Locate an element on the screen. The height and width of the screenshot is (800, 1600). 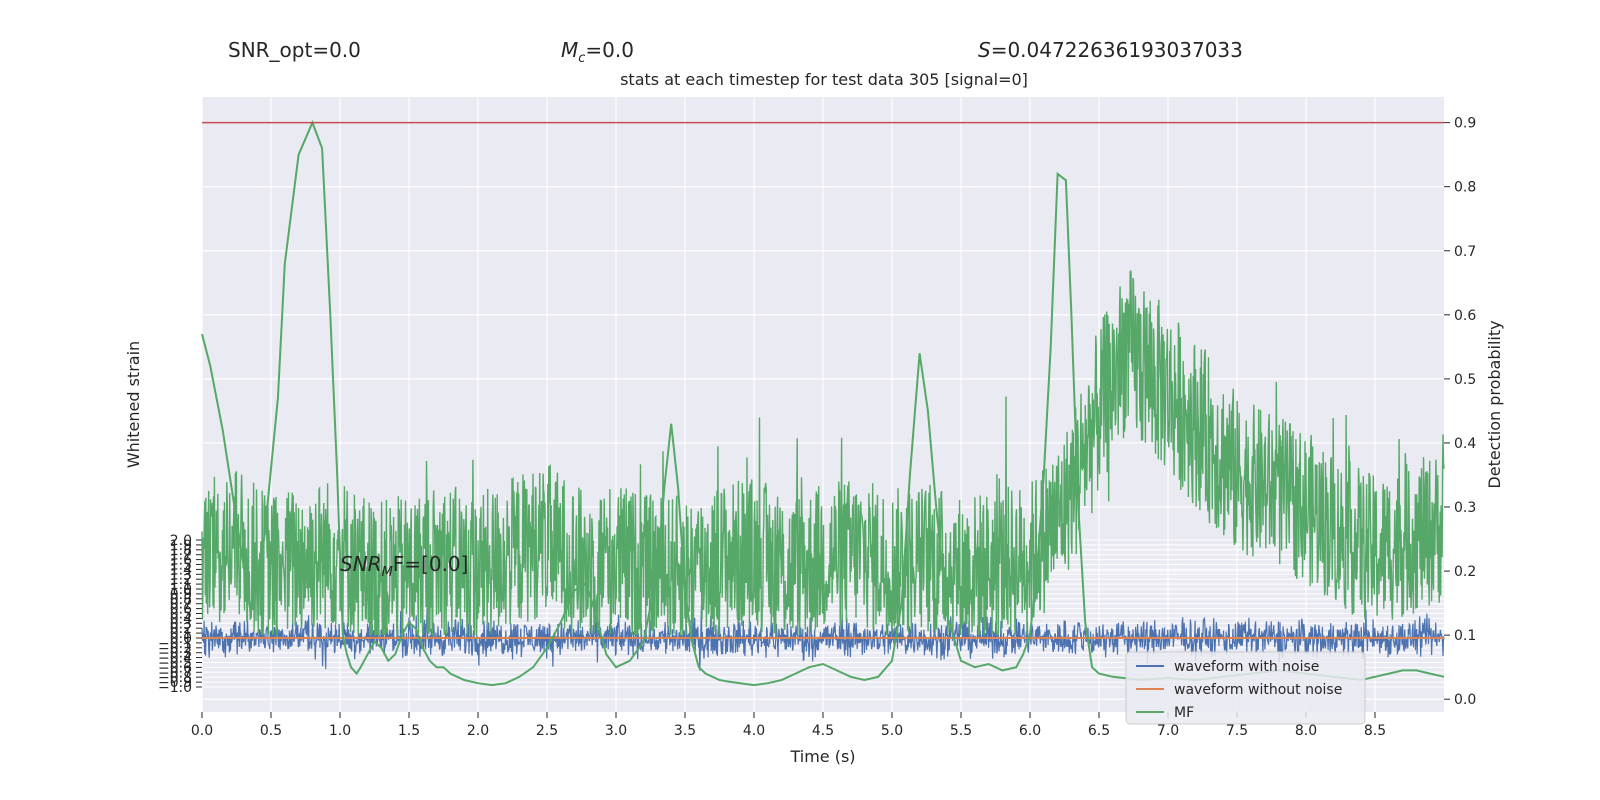
strain-tick-label: 0.4 is located at coordinates (181, 619).